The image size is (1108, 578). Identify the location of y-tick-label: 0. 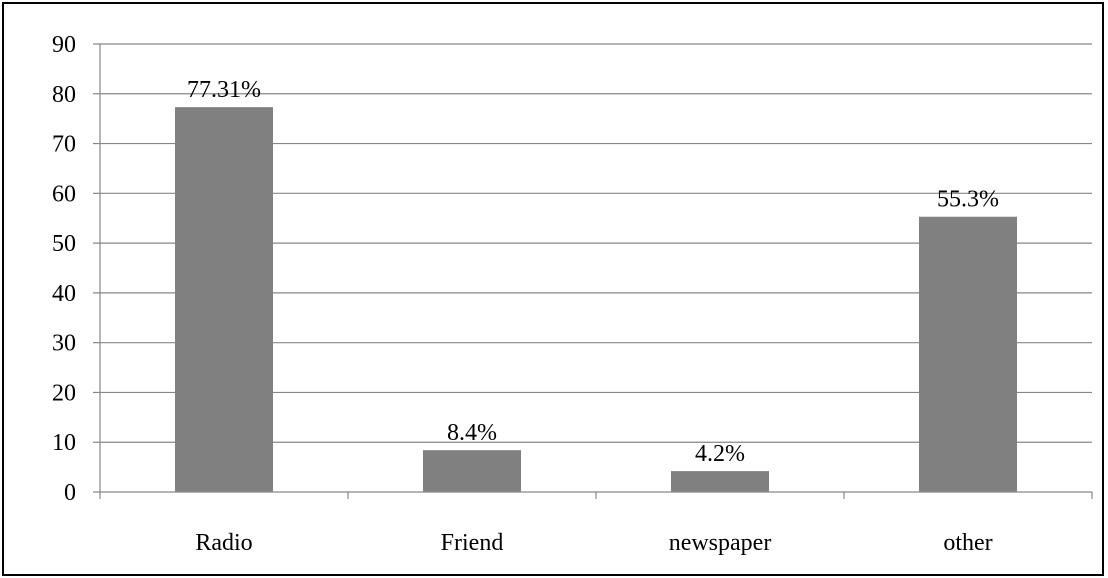
(70, 493).